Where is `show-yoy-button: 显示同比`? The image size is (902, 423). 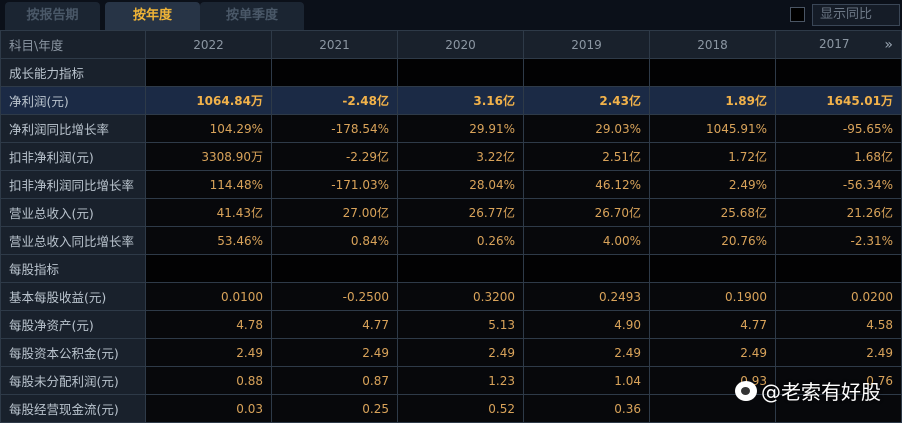
show-yoy-button: 显示同比 is located at coordinates (856, 15).